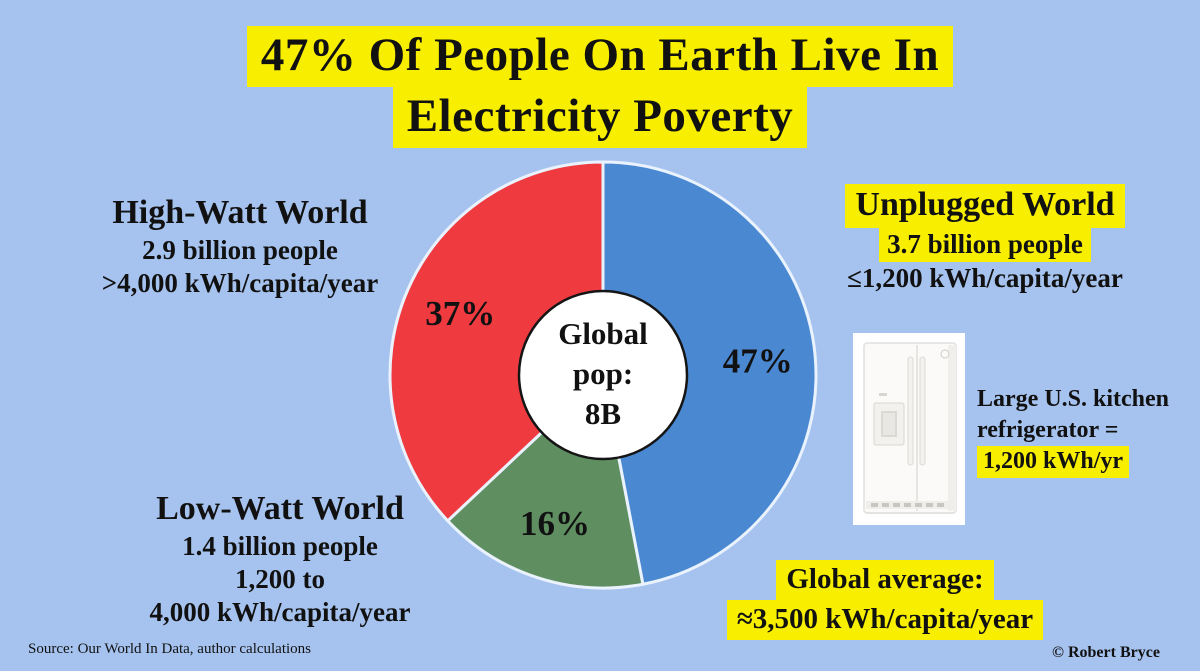 The height and width of the screenshot is (671, 1200). What do you see at coordinates (1073, 399) in the screenshot?
I see `fridge-caption-line1: Large U.S. kitchen` at bounding box center [1073, 399].